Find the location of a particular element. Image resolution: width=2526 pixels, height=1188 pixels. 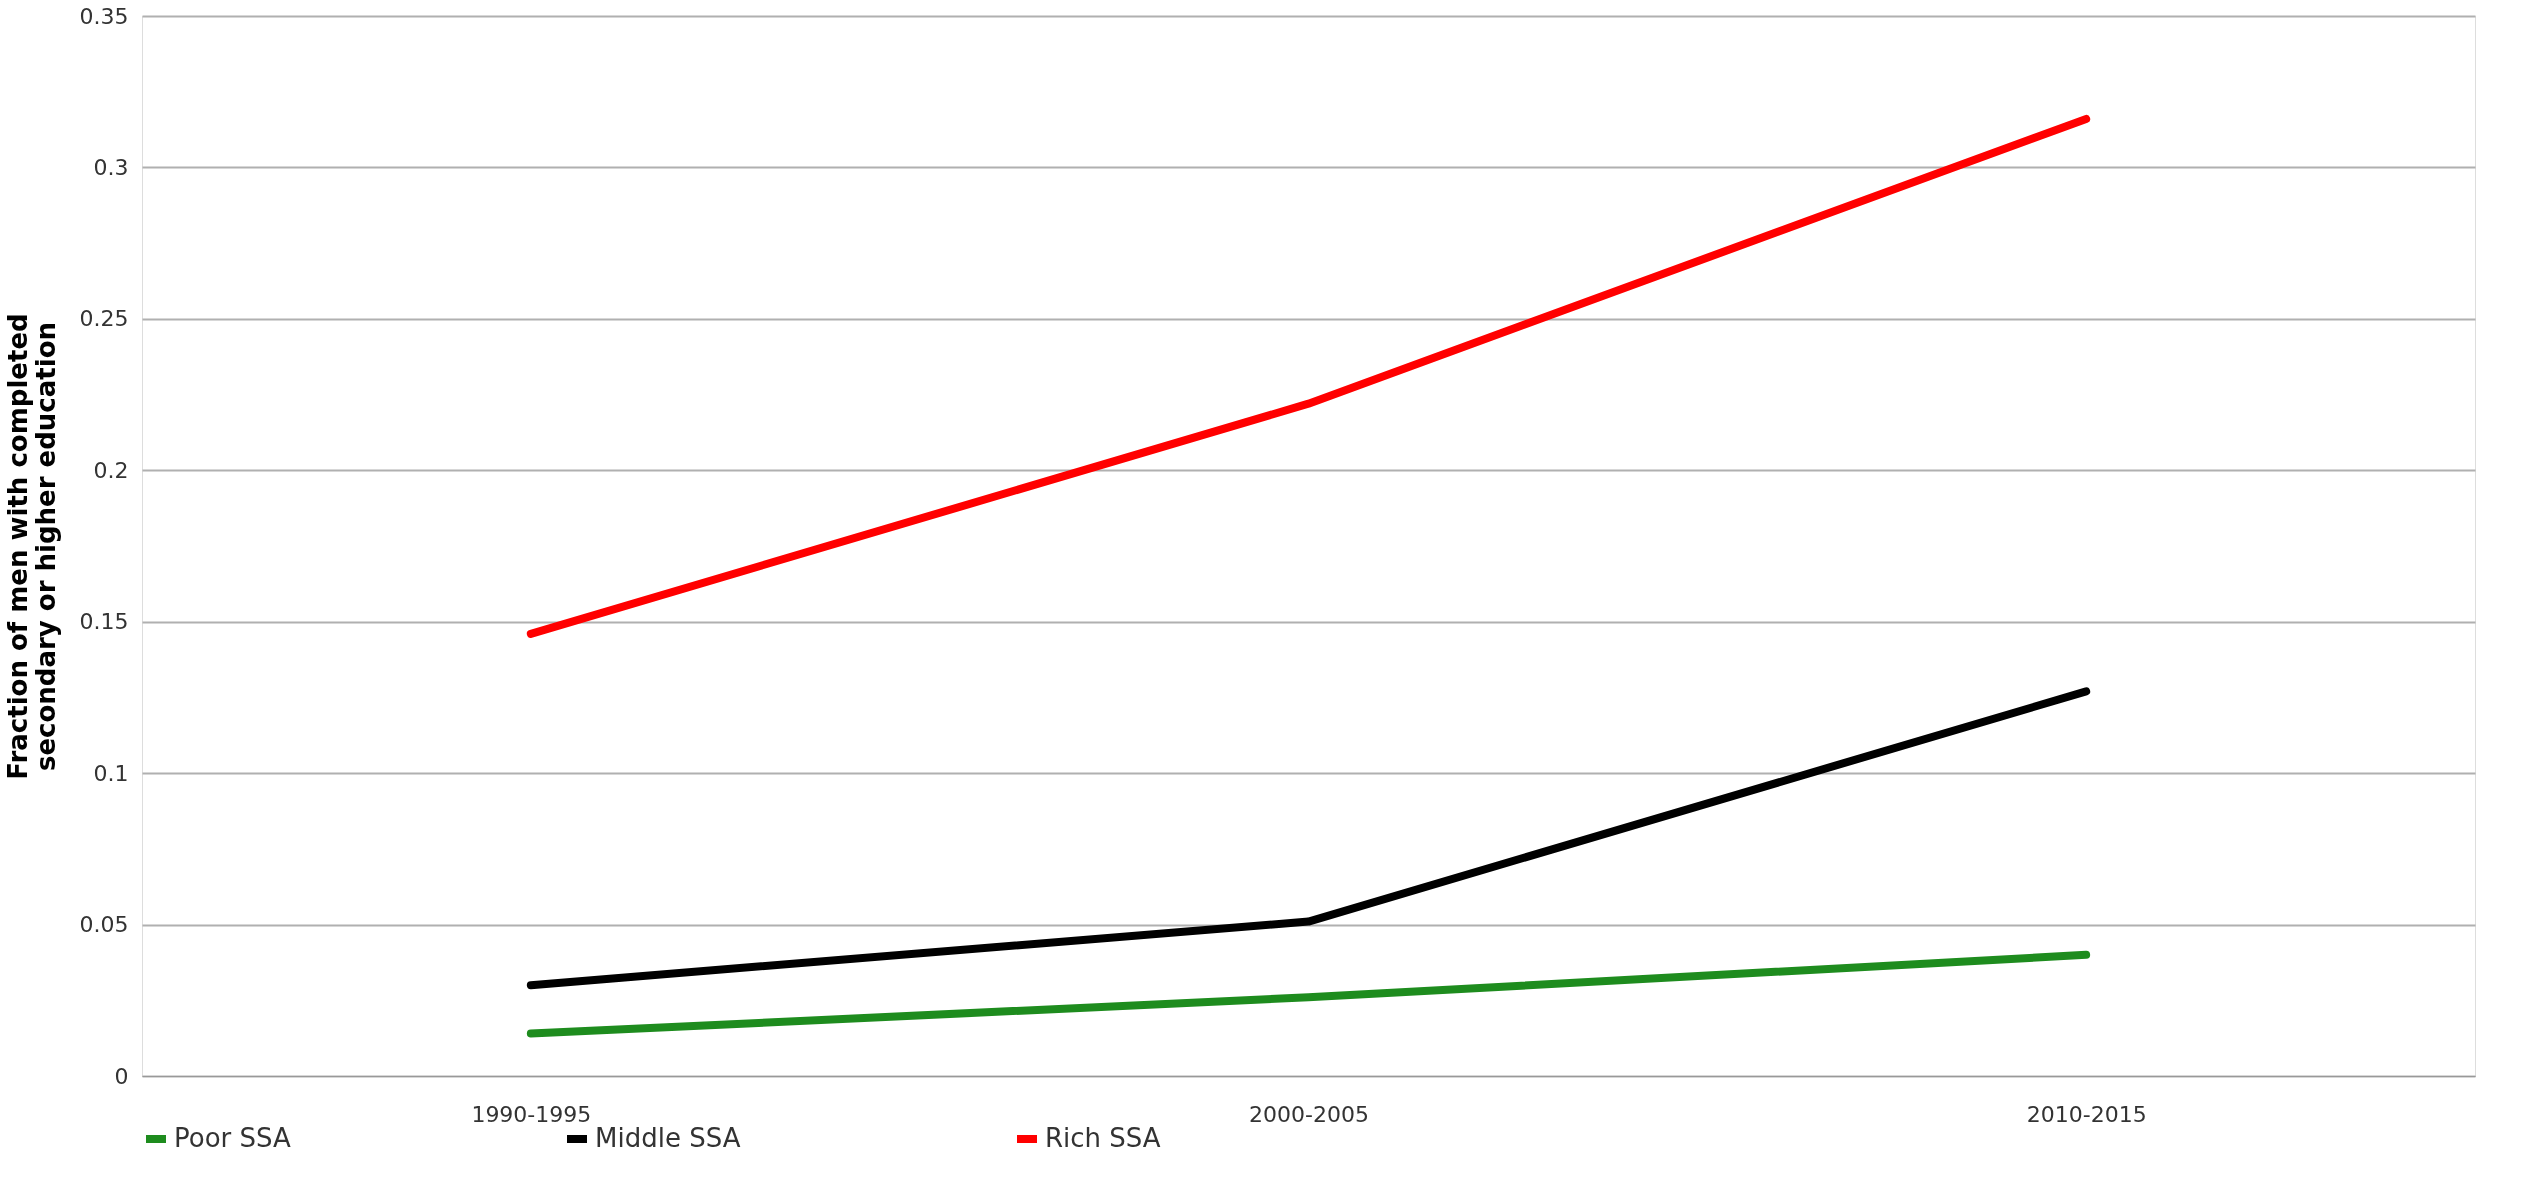

y-tick-label: 0.35 is located at coordinates (104, 16).